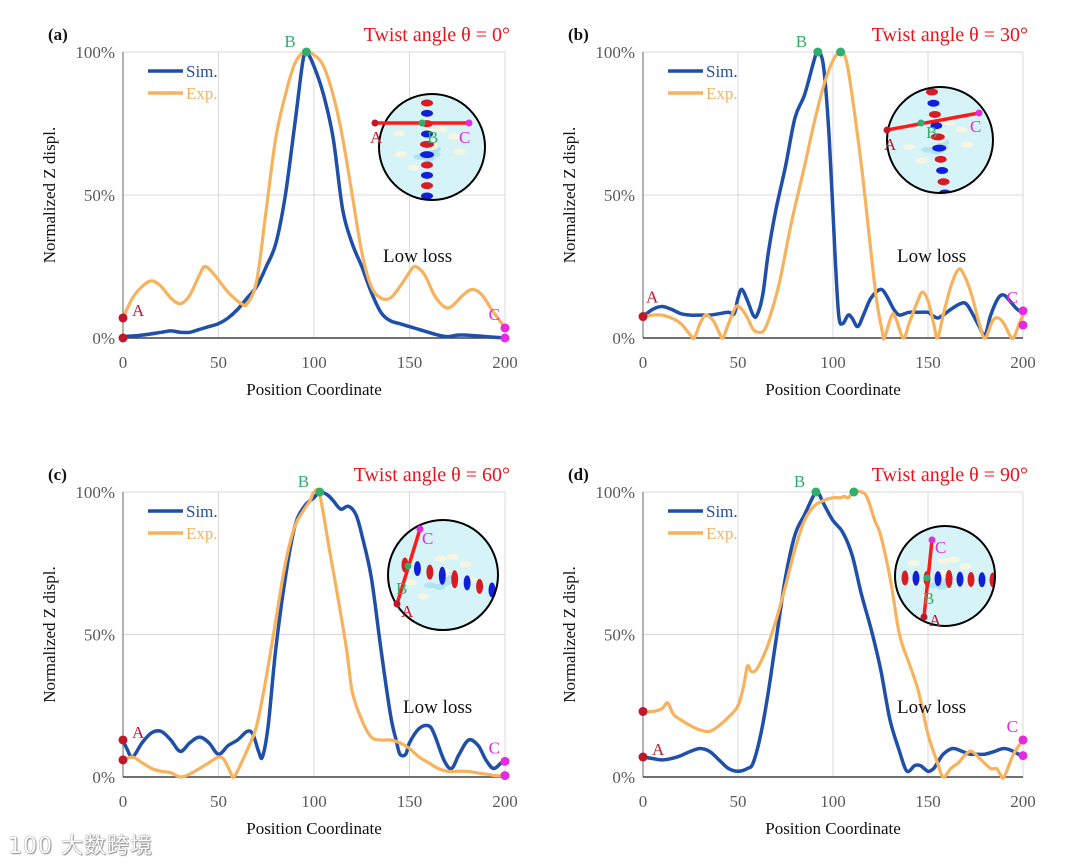  I want to click on x-tick-label: 150, so click(928, 801).